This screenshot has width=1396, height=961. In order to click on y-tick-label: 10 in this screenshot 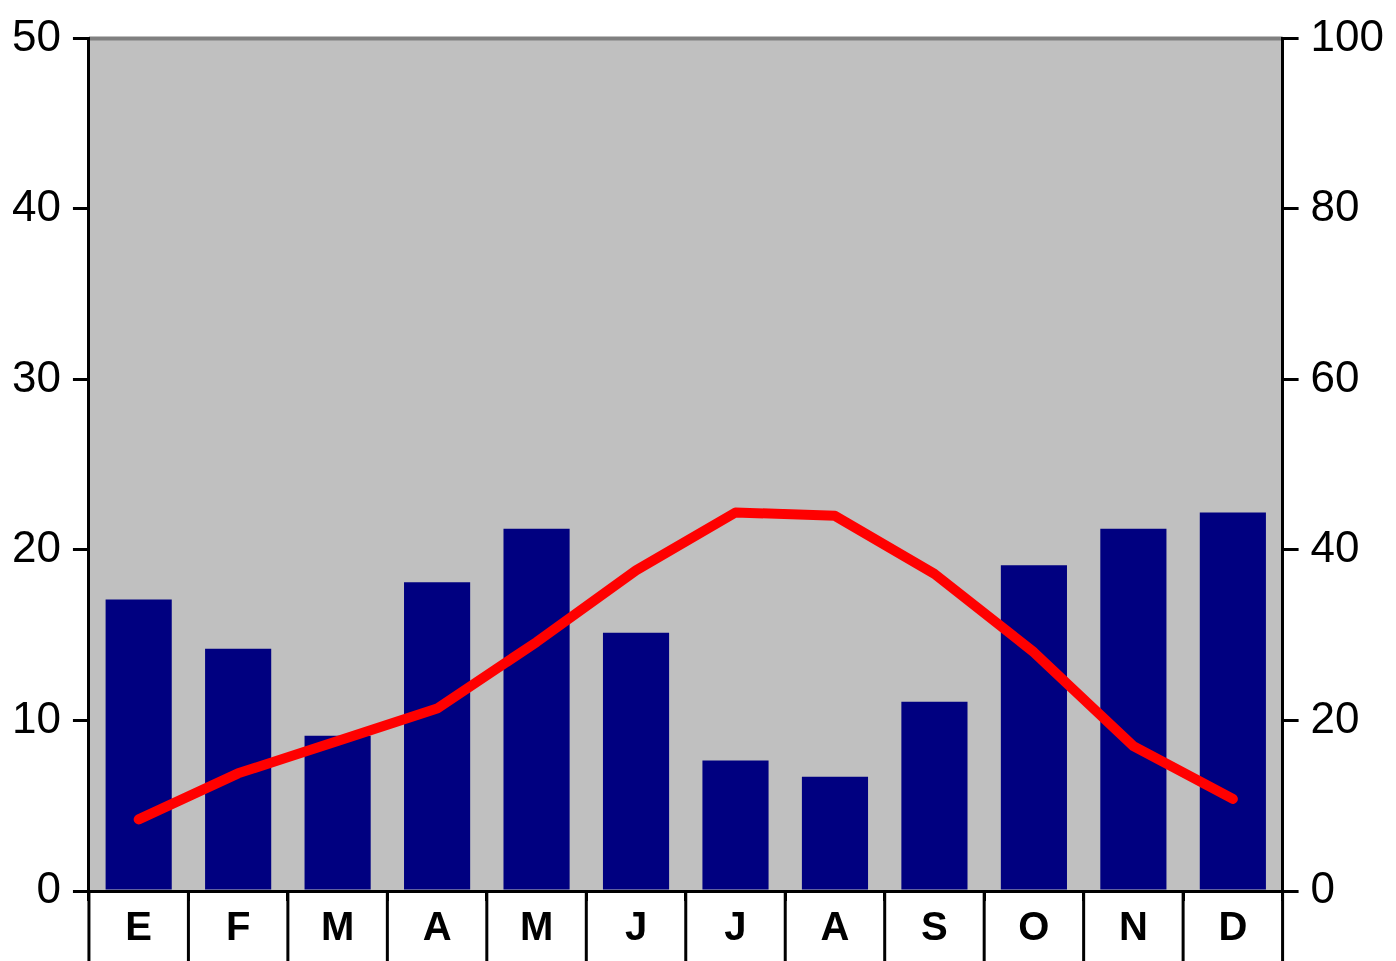, I will do `click(36, 717)`.